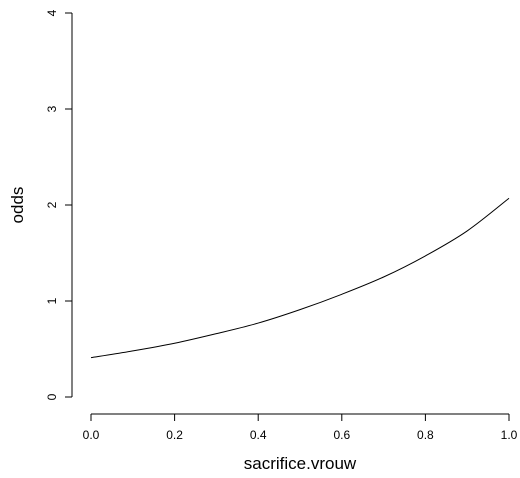 This screenshot has height=478, width=520. Describe the element at coordinates (91, 435) in the screenshot. I see `x-tick-label: 0.0` at that location.